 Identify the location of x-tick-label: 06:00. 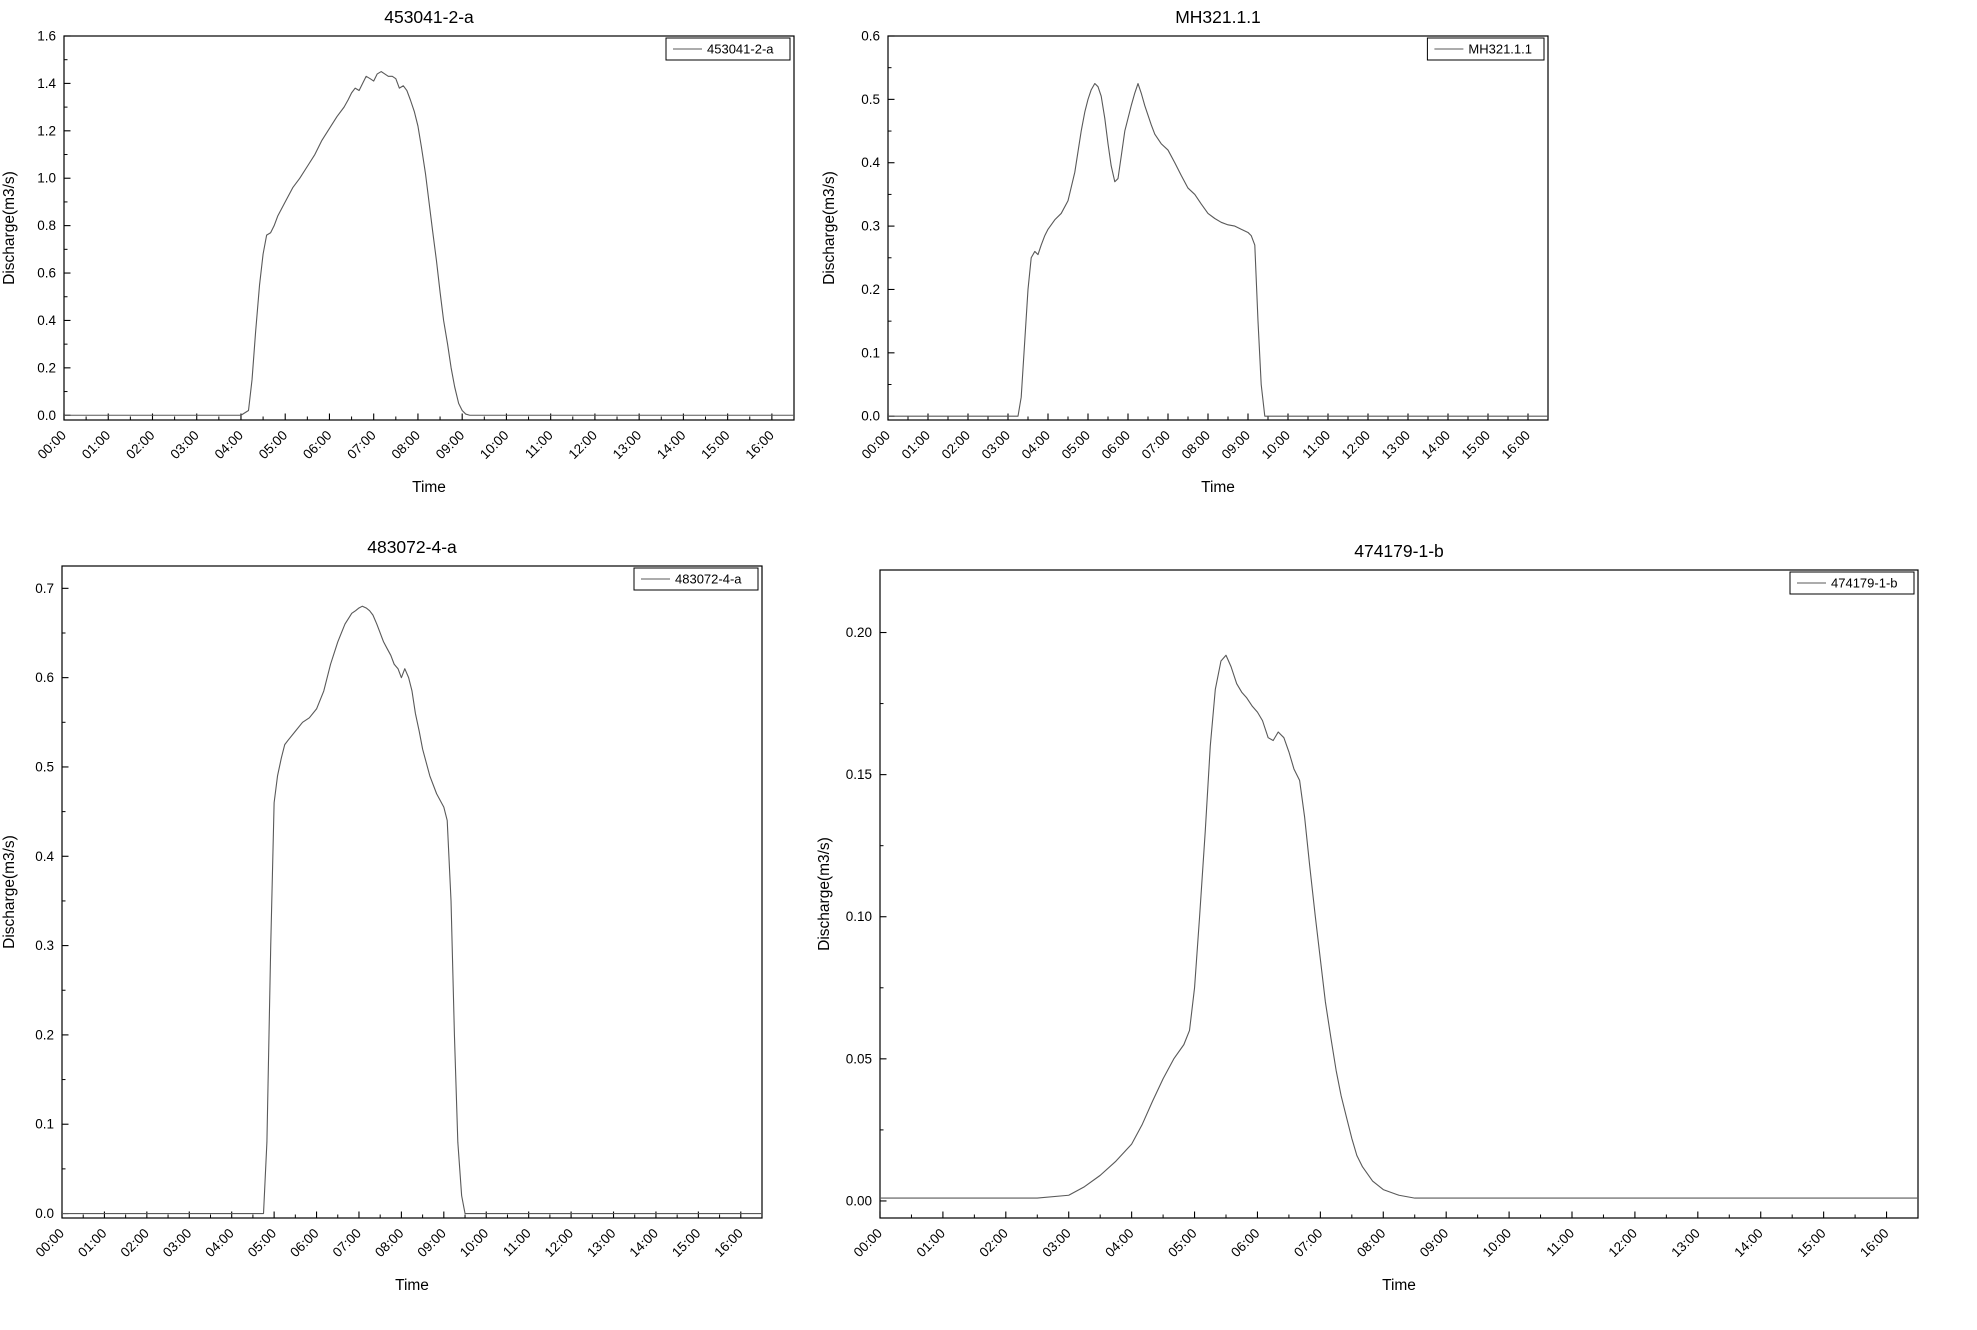
(1116, 445).